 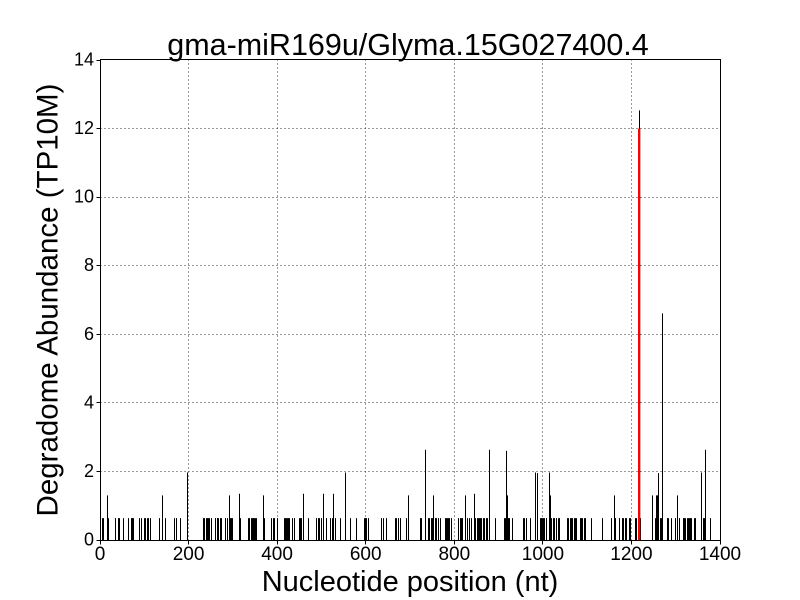 I want to click on svg-text: 1000, so click(x=543, y=554).